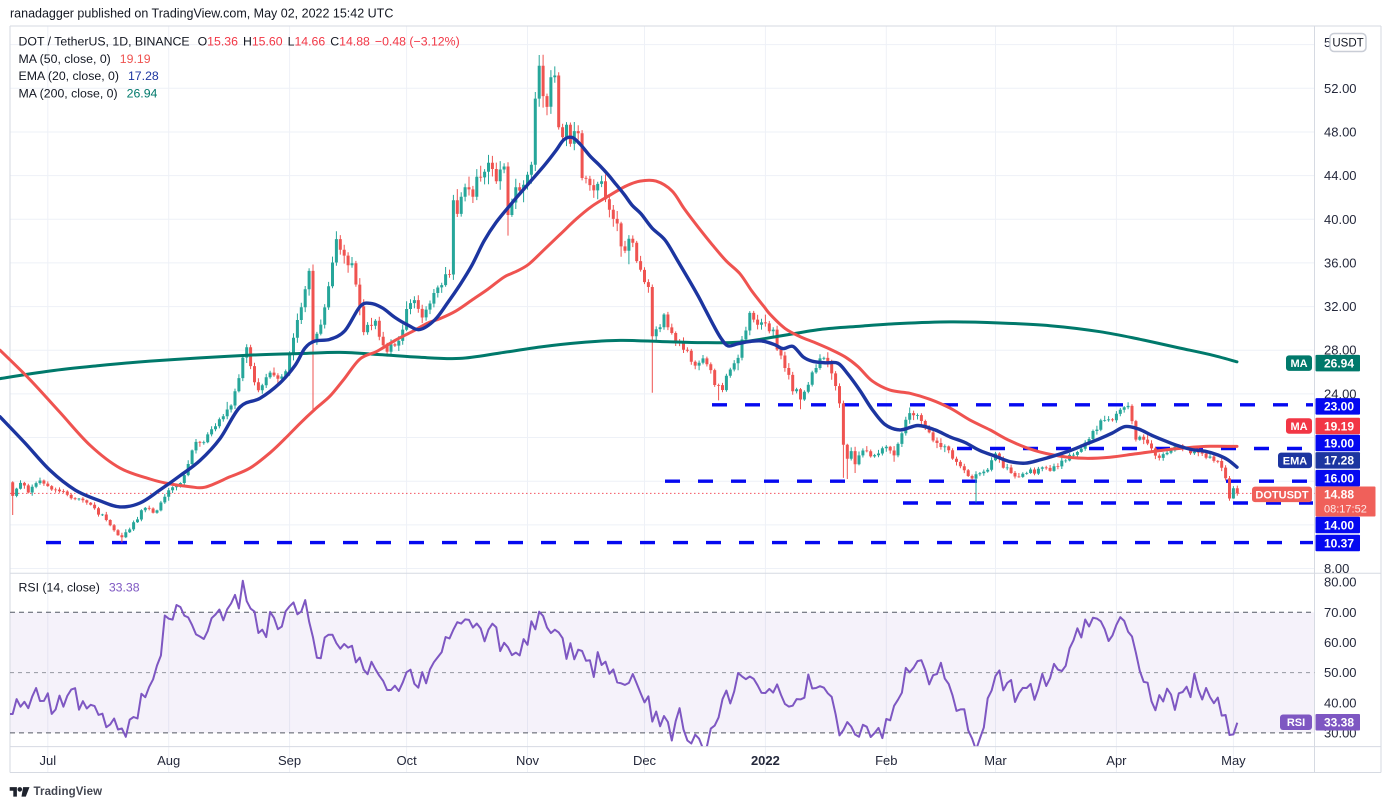  What do you see at coordinates (1340, 393) in the screenshot?
I see `svg-text: 24.00` at bounding box center [1340, 393].